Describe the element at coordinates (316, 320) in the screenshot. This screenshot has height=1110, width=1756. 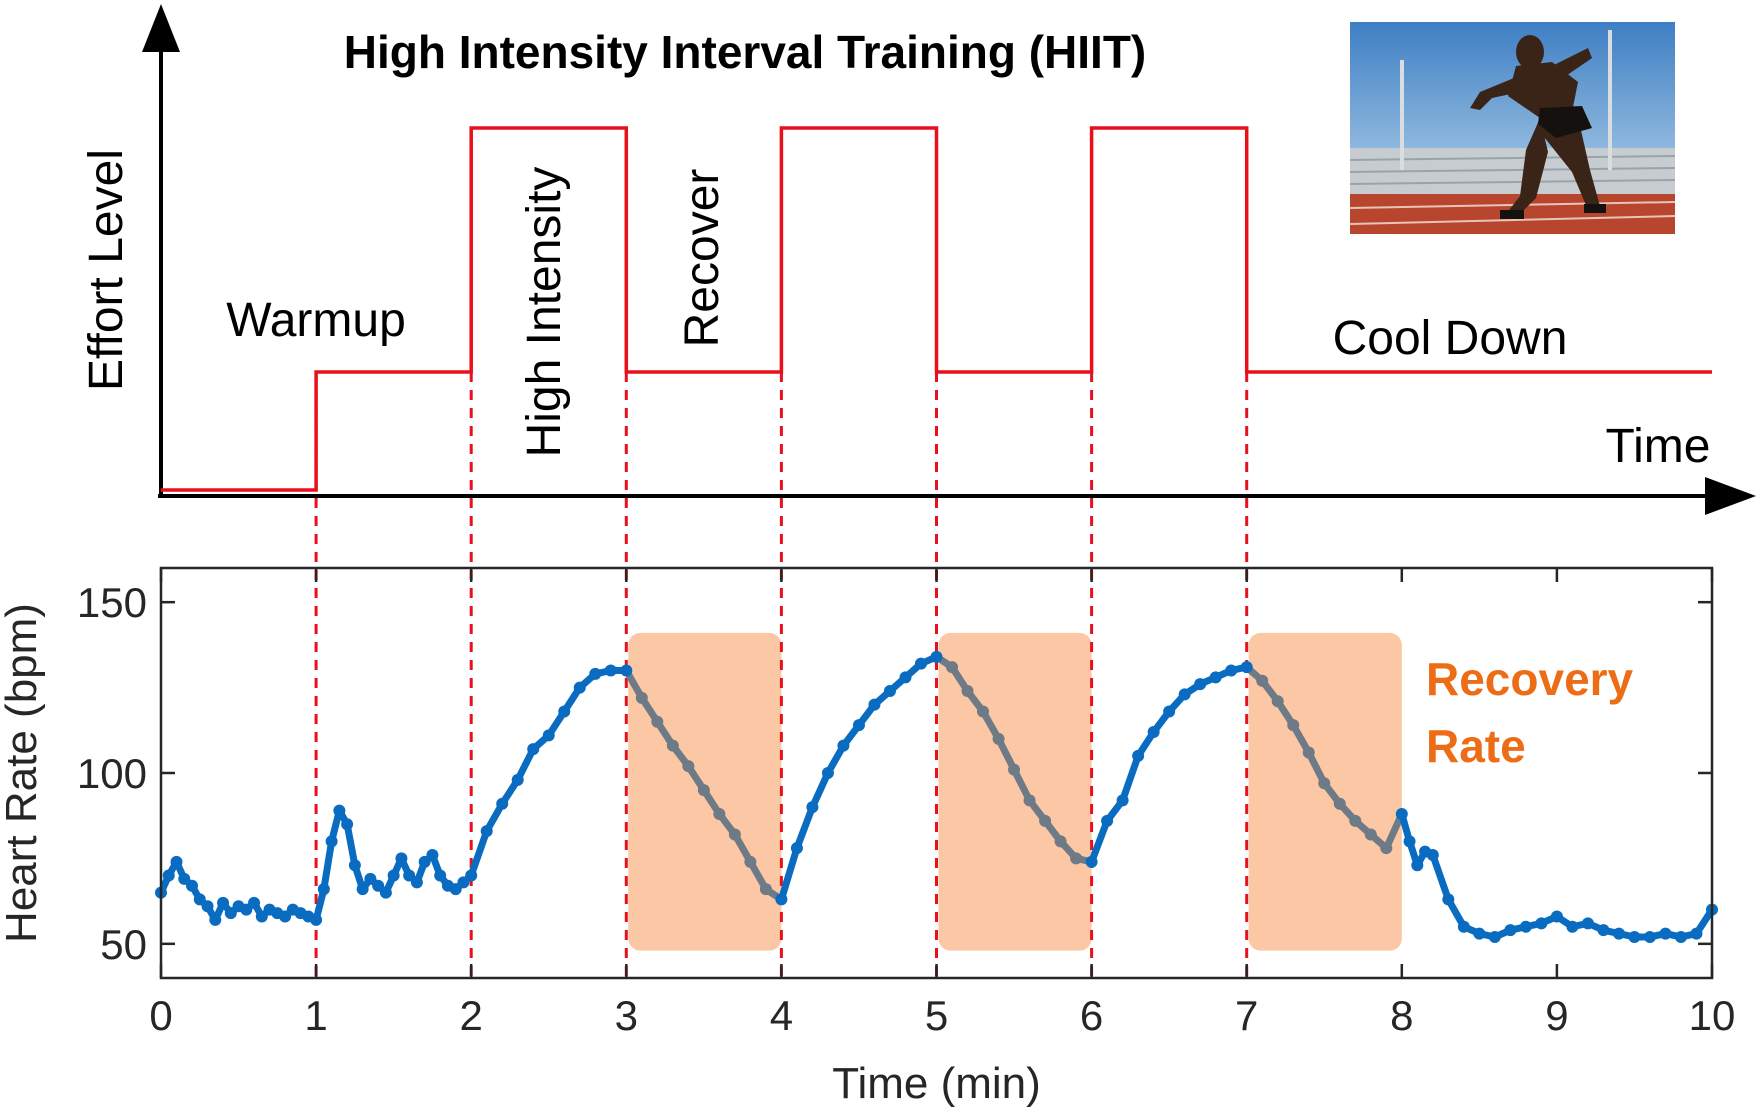
I see `phase-label-warmup: Warmup` at that location.